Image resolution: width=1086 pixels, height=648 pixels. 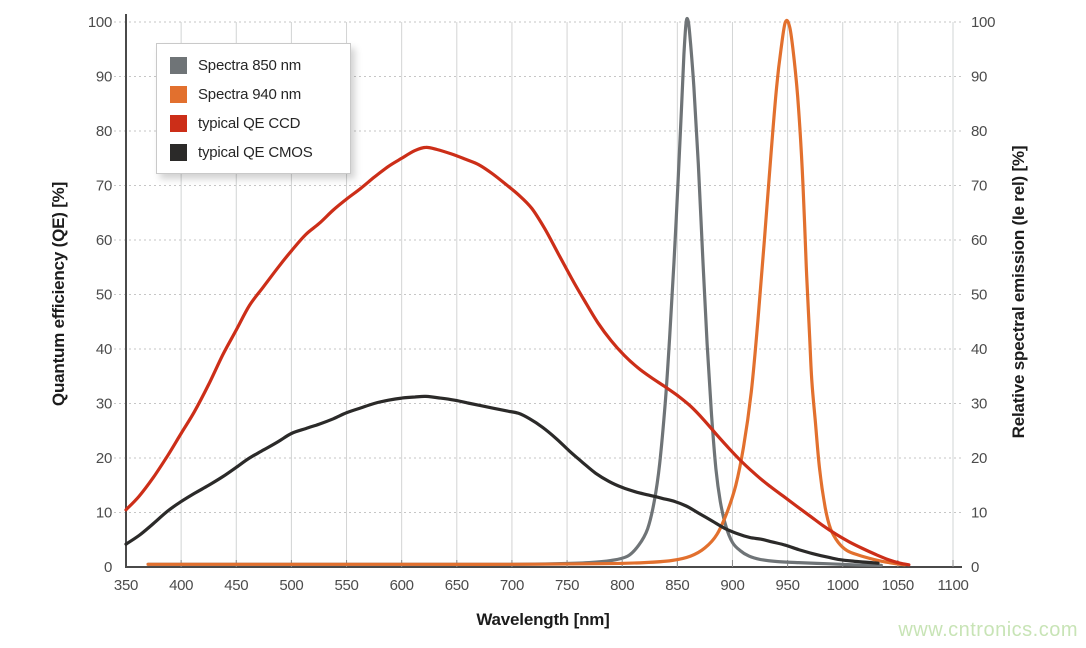 What do you see at coordinates (898, 585) in the screenshot?
I see `x-tick-label: 1050` at bounding box center [898, 585].